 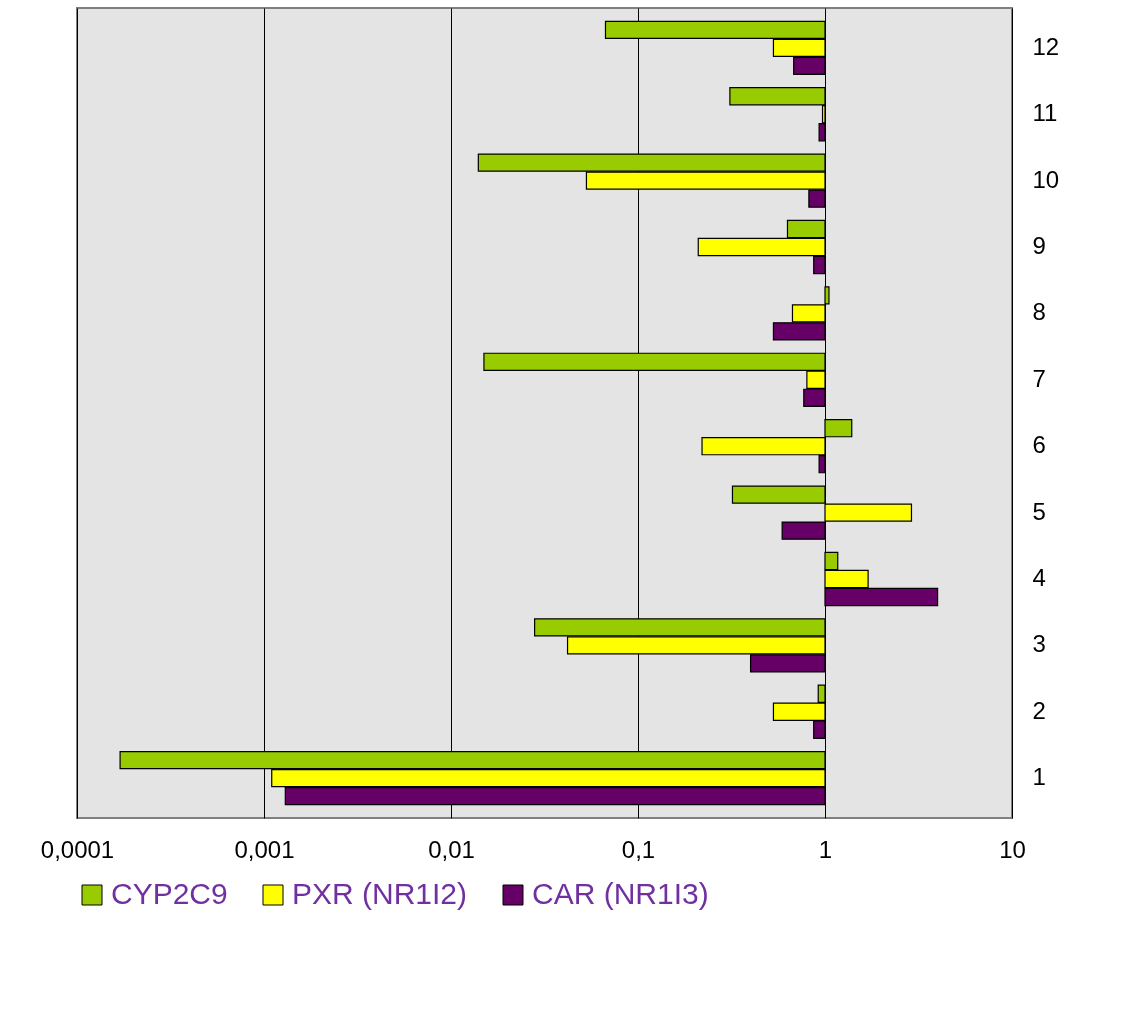 What do you see at coordinates (1039, 246) in the screenshot?
I see `y-tick-label: 9` at bounding box center [1039, 246].